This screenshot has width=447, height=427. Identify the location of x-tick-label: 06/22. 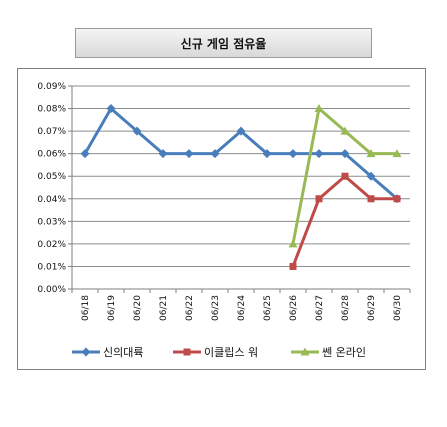
(190, 308).